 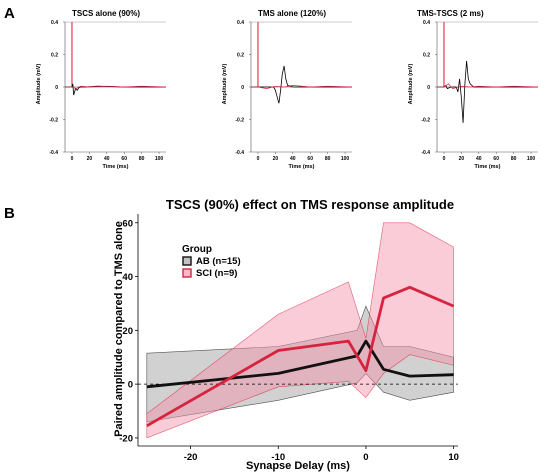 I want to click on small-chart-title: TMS-TSCS (2 ms), so click(x=450, y=13).